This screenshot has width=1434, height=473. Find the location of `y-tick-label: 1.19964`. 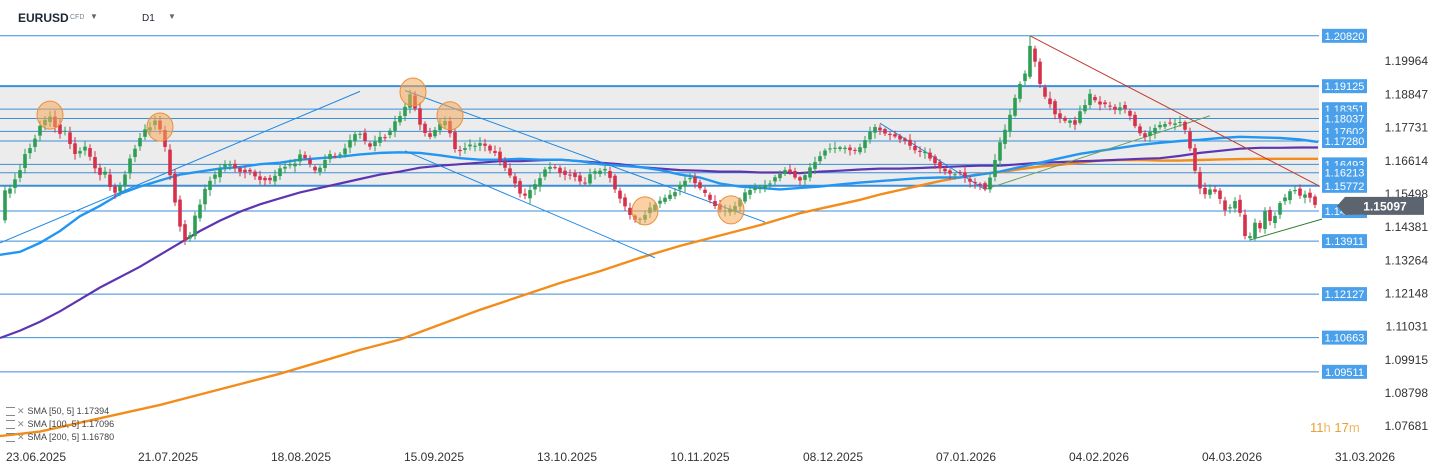

y-tick-label: 1.19964 is located at coordinates (1407, 61).